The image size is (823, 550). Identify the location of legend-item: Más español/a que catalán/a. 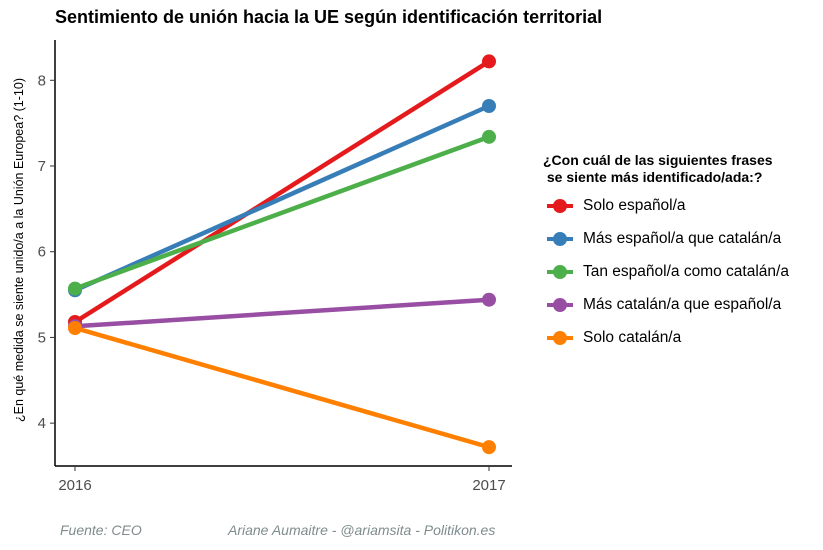
(663, 239).